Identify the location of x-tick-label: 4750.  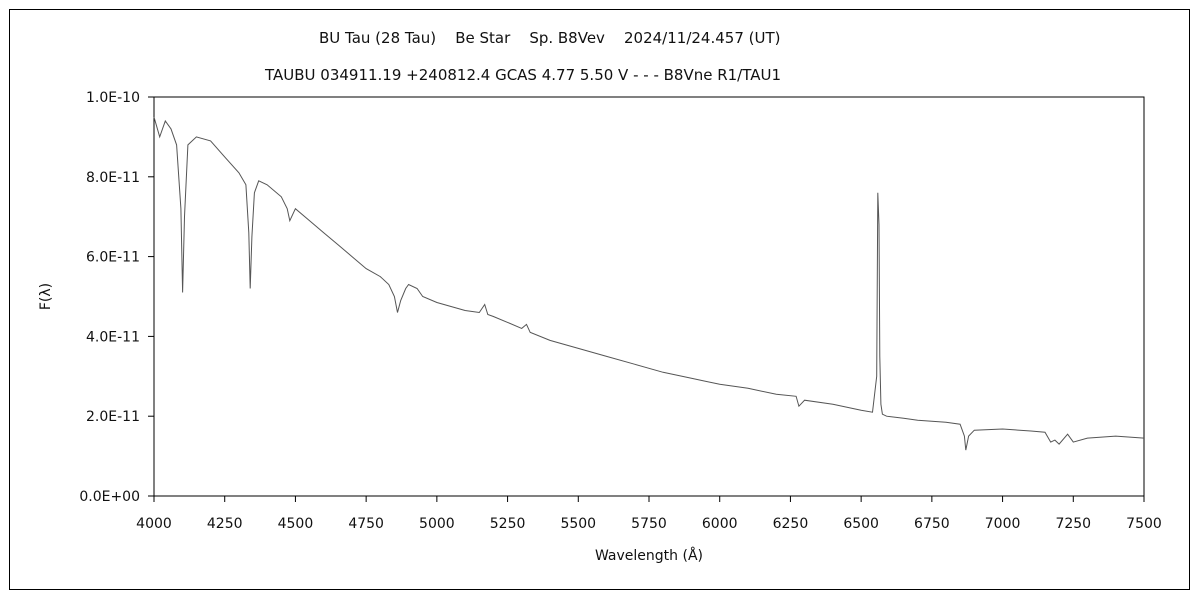
(366, 524).